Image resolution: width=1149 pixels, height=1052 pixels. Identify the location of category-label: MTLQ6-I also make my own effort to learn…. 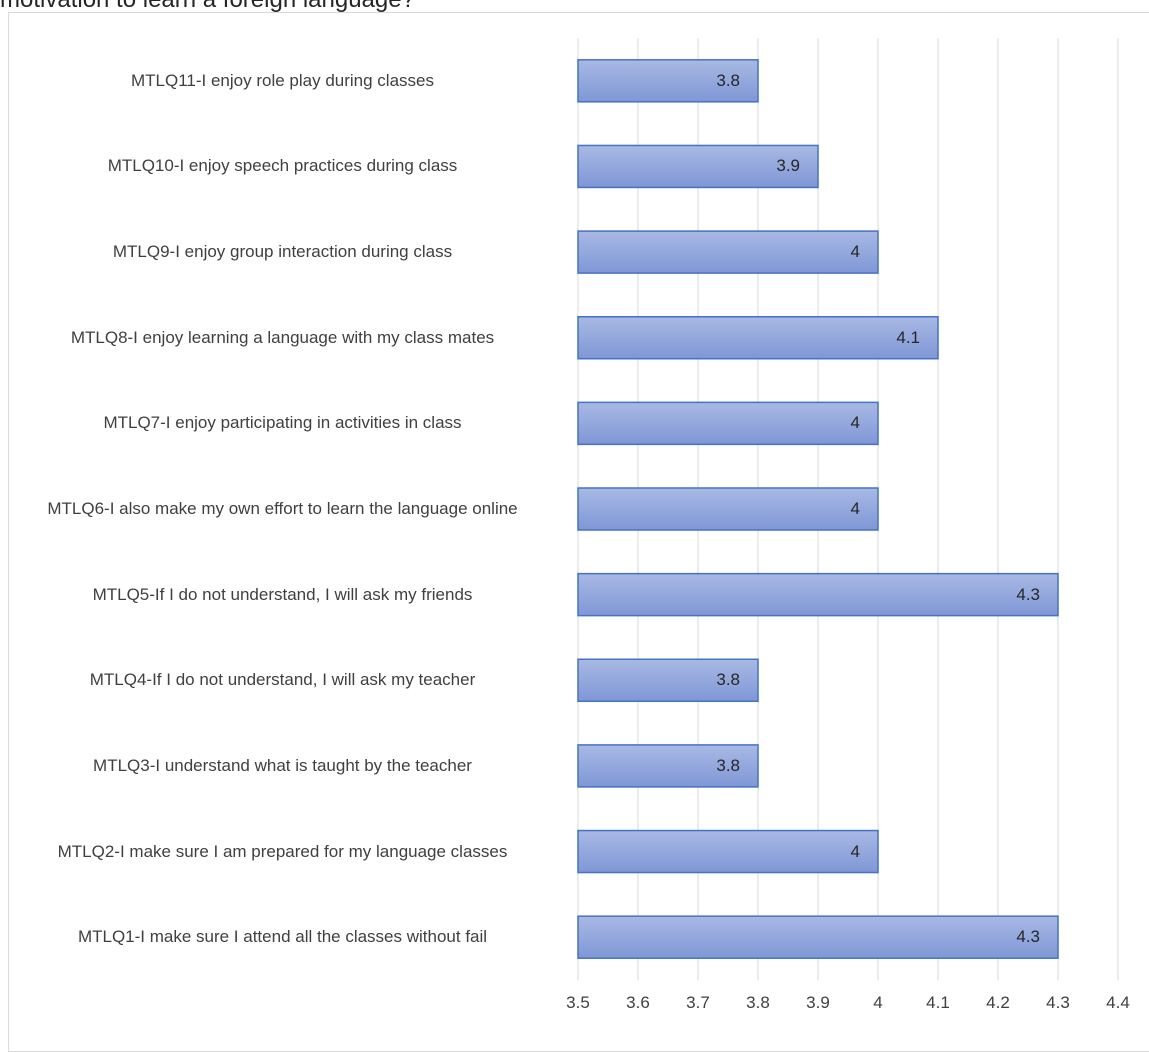
(282, 508).